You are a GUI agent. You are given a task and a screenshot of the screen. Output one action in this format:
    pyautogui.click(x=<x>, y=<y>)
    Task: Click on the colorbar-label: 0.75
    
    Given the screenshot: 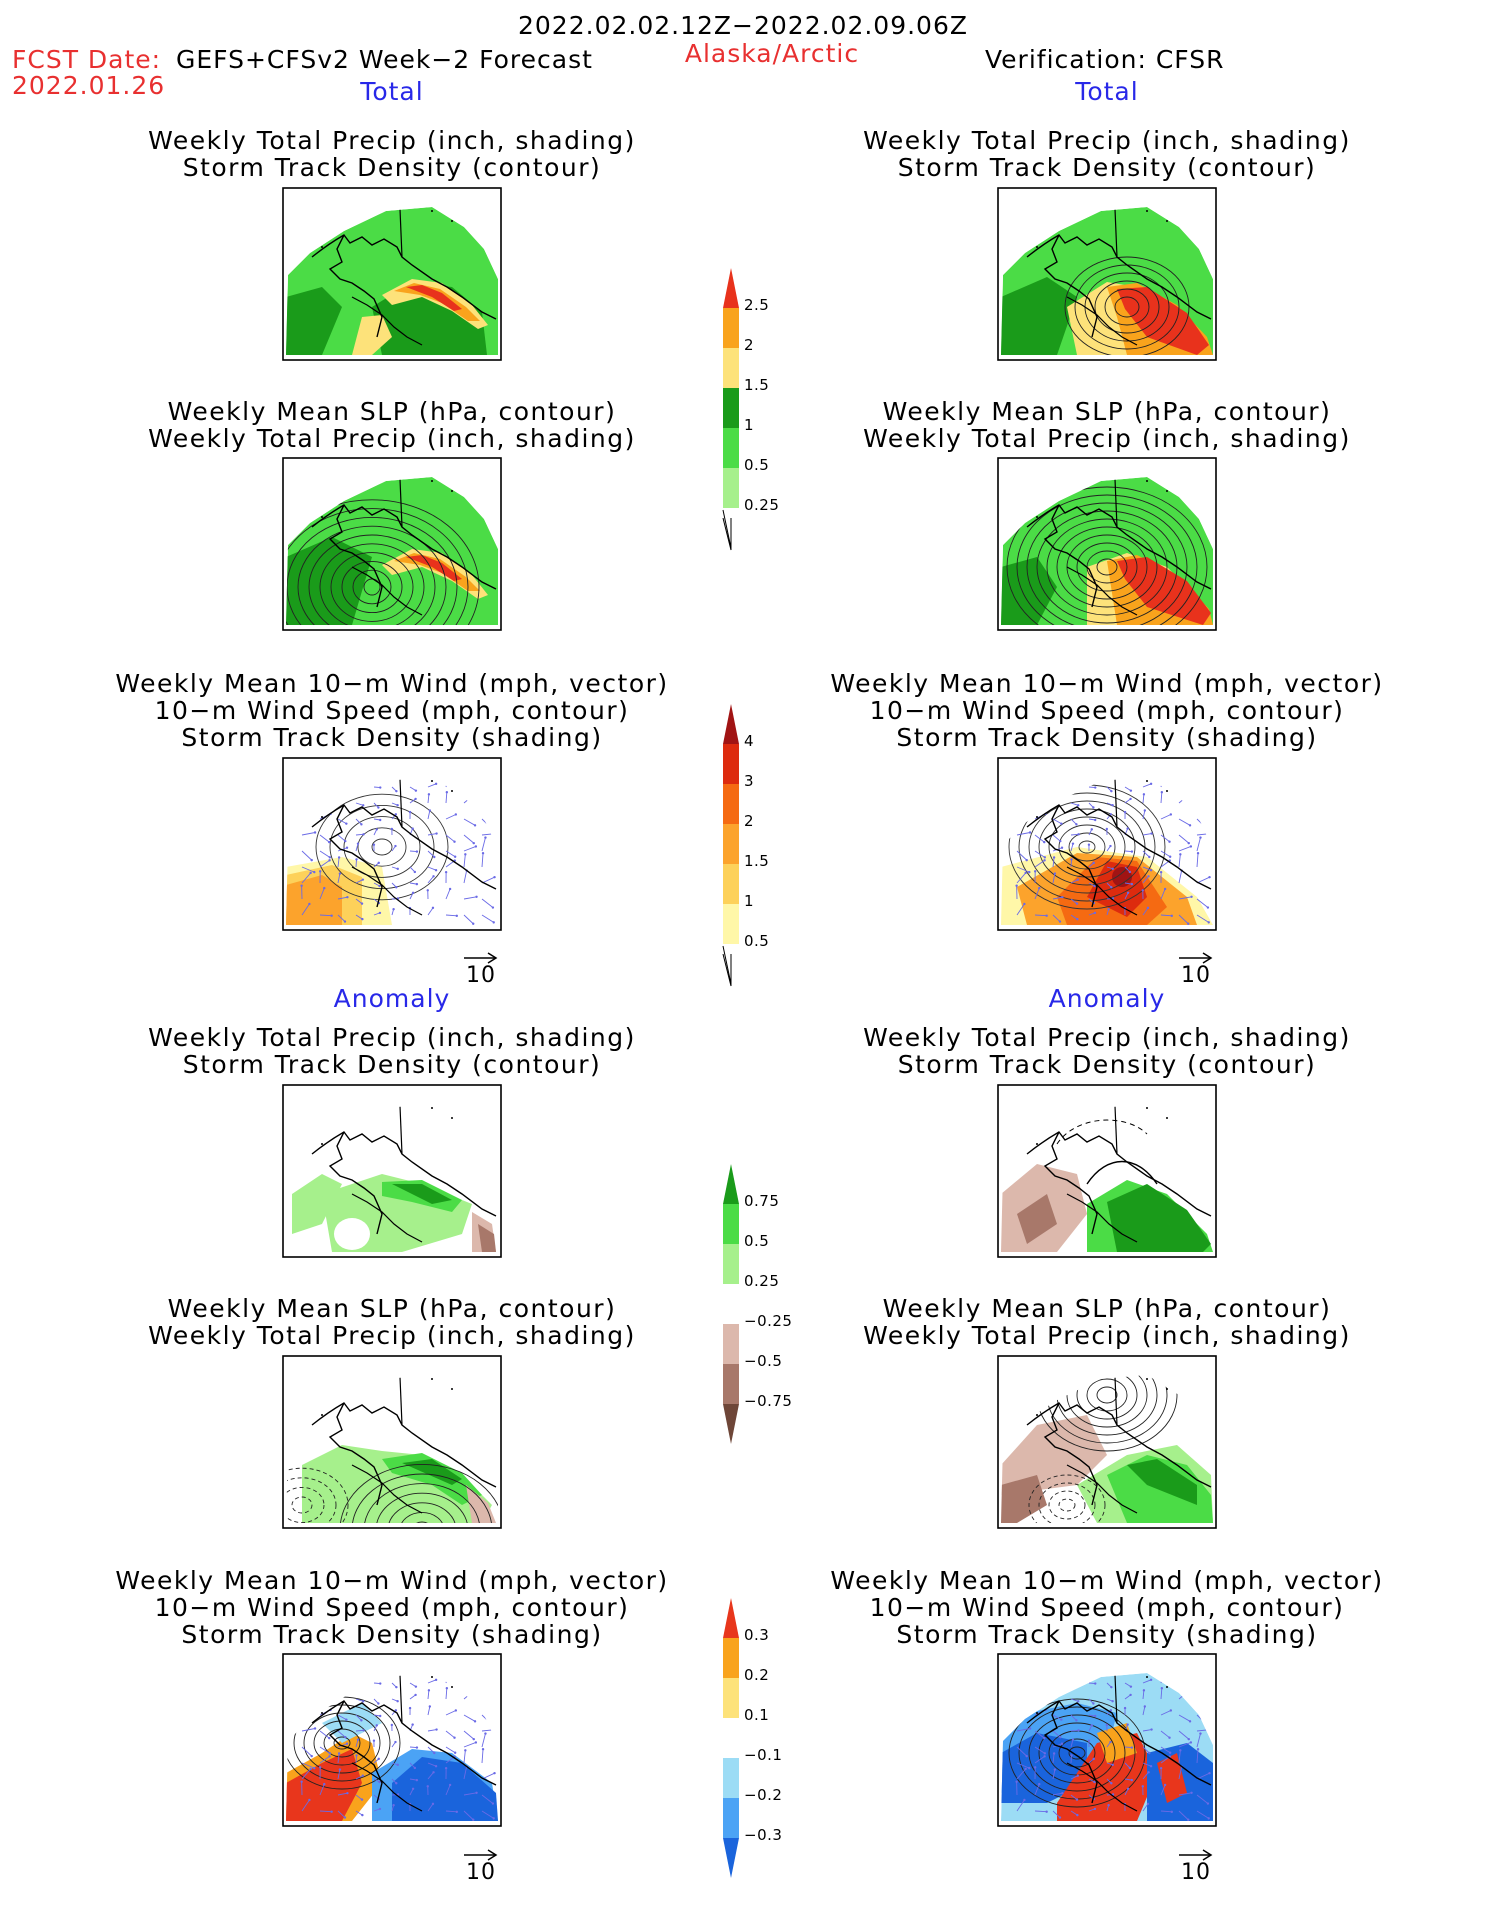 What is the action you would take?
    pyautogui.click(x=762, y=1201)
    